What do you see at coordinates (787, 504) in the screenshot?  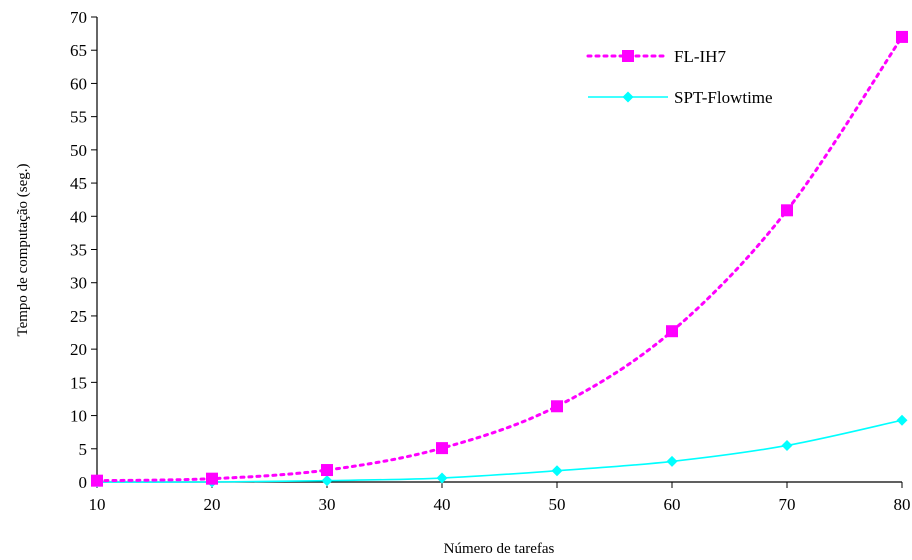 I see `x-tick-label: 70` at bounding box center [787, 504].